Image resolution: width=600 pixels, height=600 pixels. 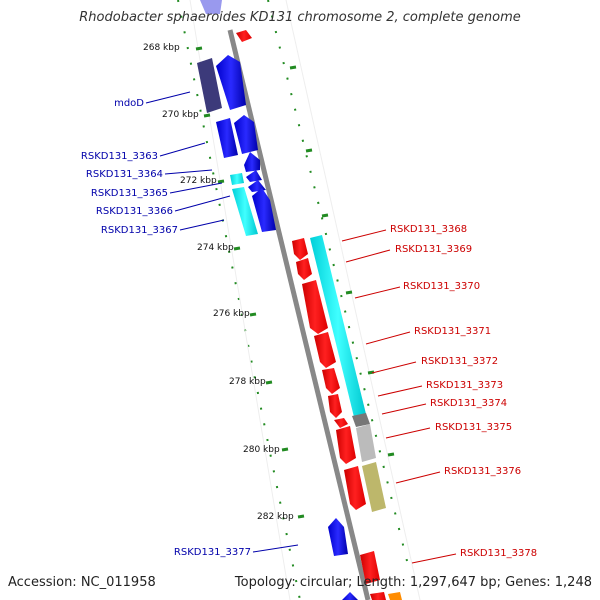 What do you see at coordinates (244, 36) in the screenshot?
I see `feature-red-top` at bounding box center [244, 36].